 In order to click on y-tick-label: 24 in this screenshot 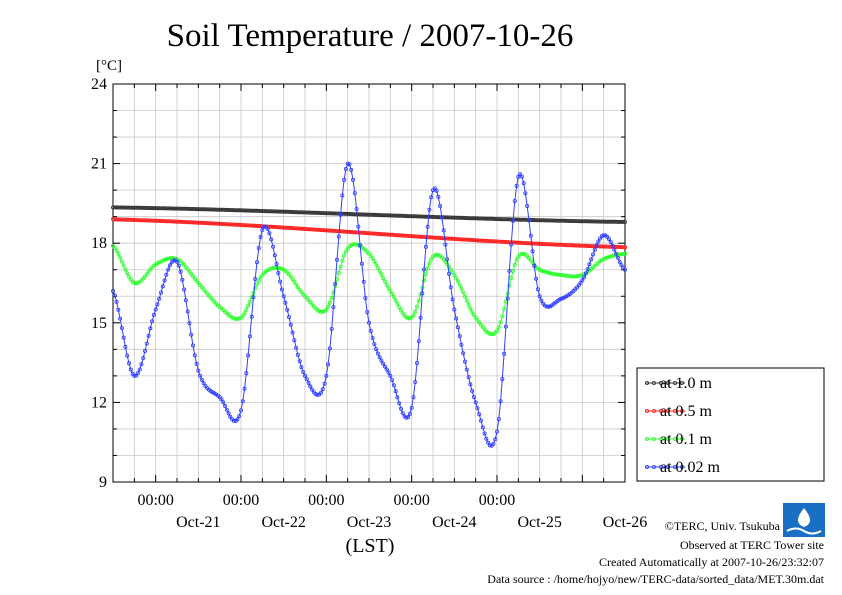, I will do `click(99, 84)`.